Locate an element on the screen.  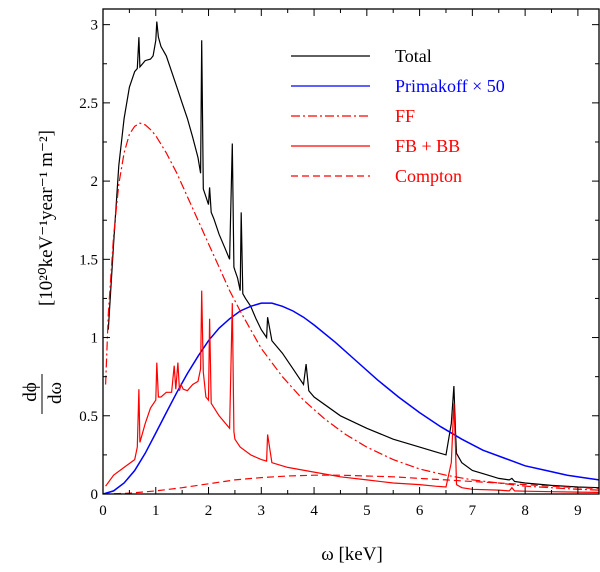
legend: Total Primakoff × 50 FF FB + BB Compton is located at coordinates (398, 116).